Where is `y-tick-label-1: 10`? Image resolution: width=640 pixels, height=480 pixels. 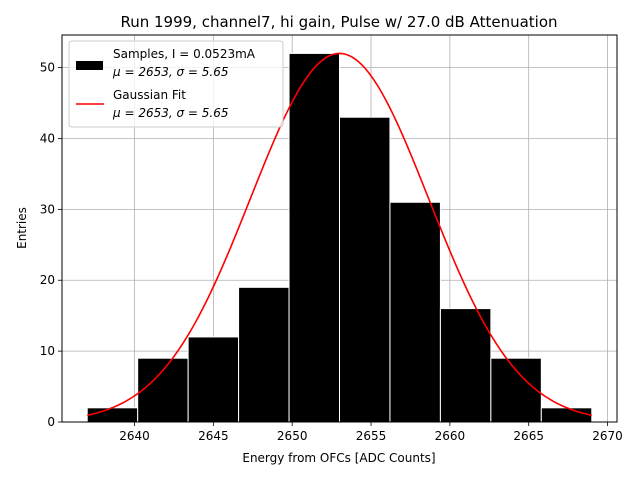 y-tick-label-1: 10 is located at coordinates (47, 351).